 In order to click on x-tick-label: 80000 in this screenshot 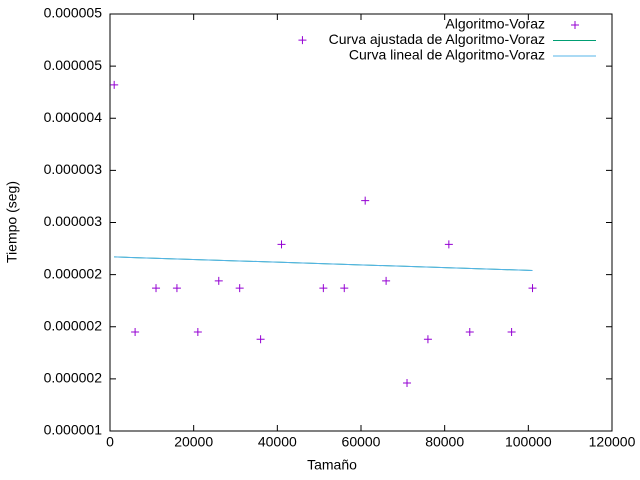, I will do `click(444, 442)`.